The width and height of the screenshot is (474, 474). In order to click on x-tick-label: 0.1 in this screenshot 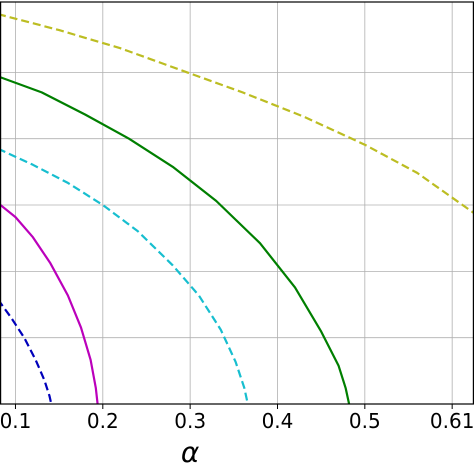, I will do `click(15, 421)`.